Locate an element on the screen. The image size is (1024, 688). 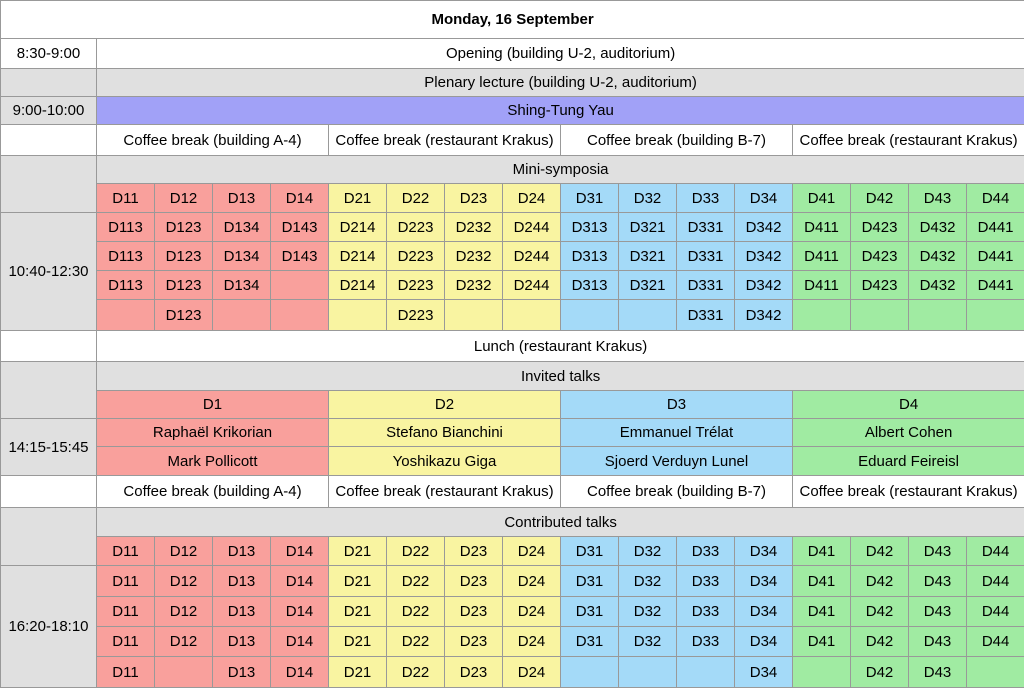
session-header-cell: D11 is located at coordinates (126, 551).